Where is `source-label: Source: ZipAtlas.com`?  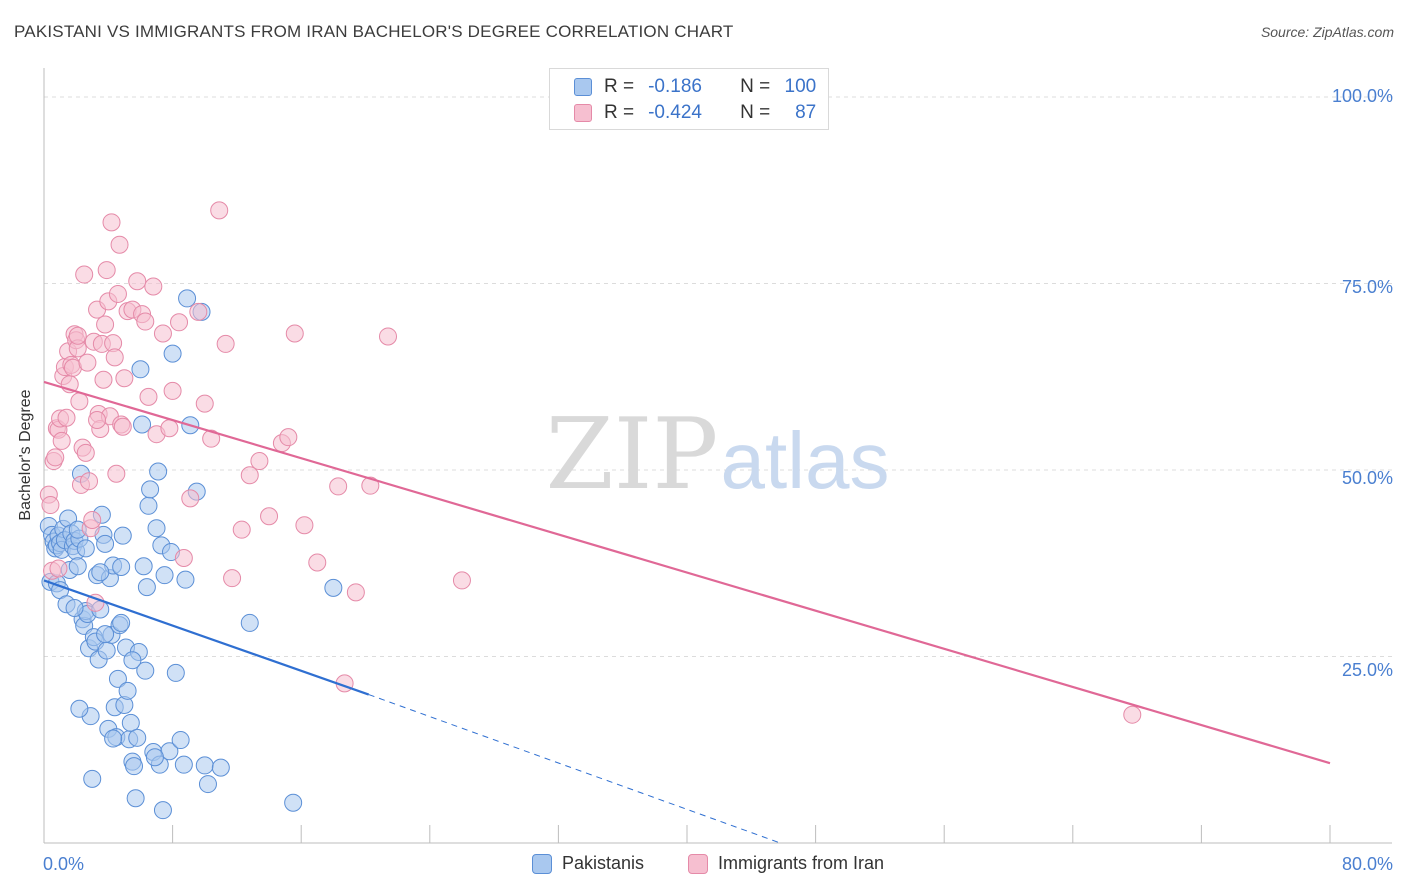
source-label: Source: ZipAtlas.com is located at coordinates (1327, 32).